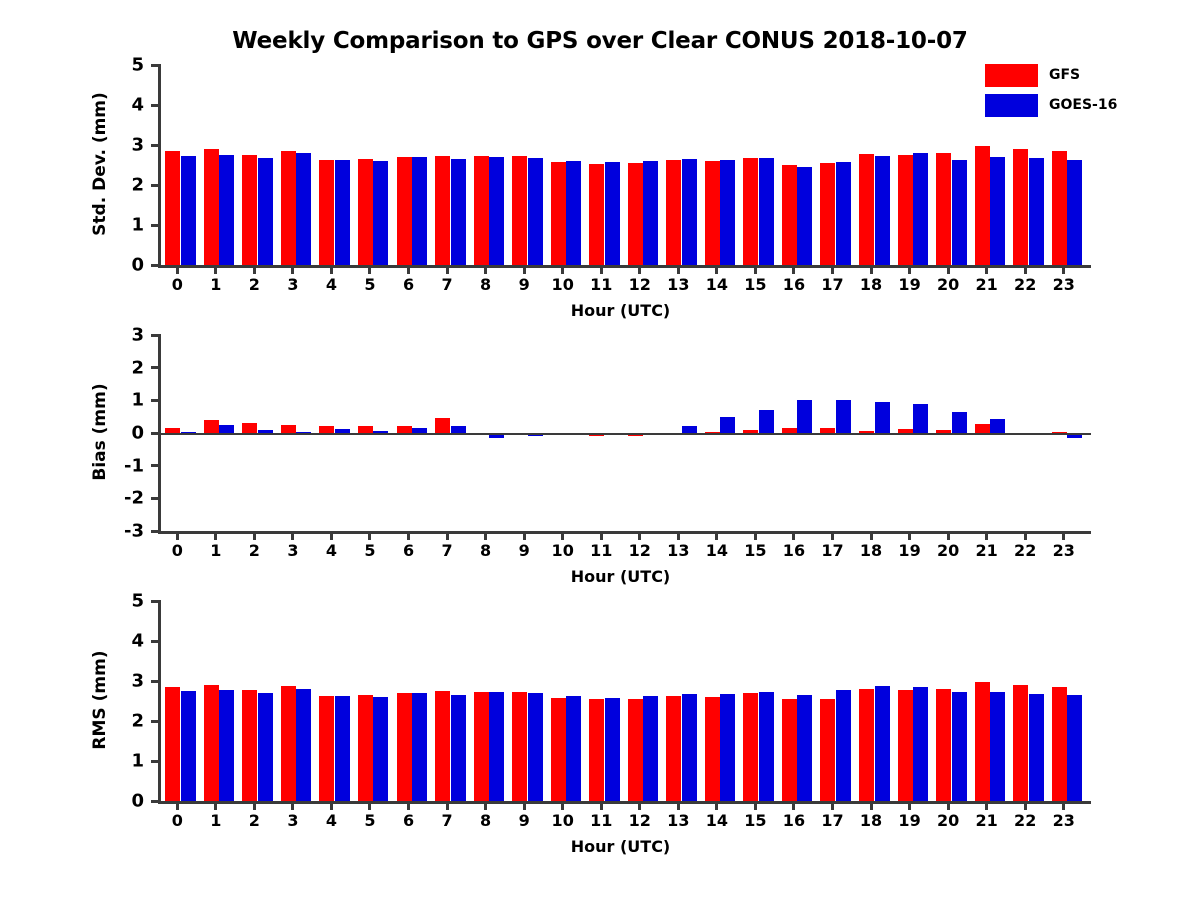  What do you see at coordinates (497, 746) in the screenshot?
I see `bar-rms-goes-16-h8` at bounding box center [497, 746].